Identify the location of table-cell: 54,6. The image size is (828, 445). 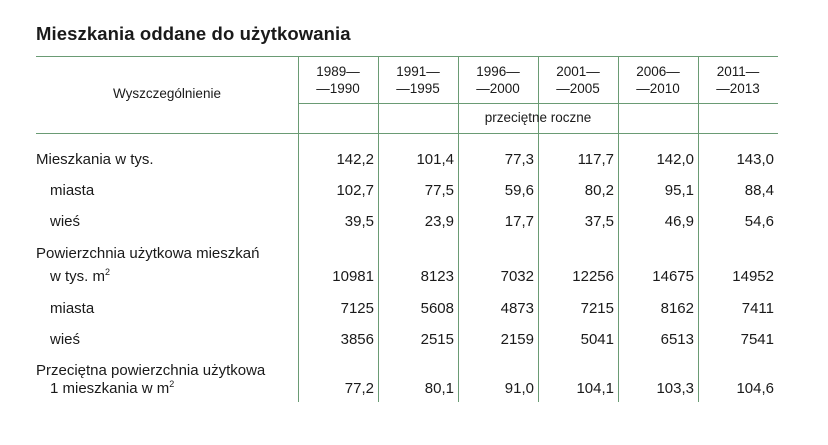
(759, 221).